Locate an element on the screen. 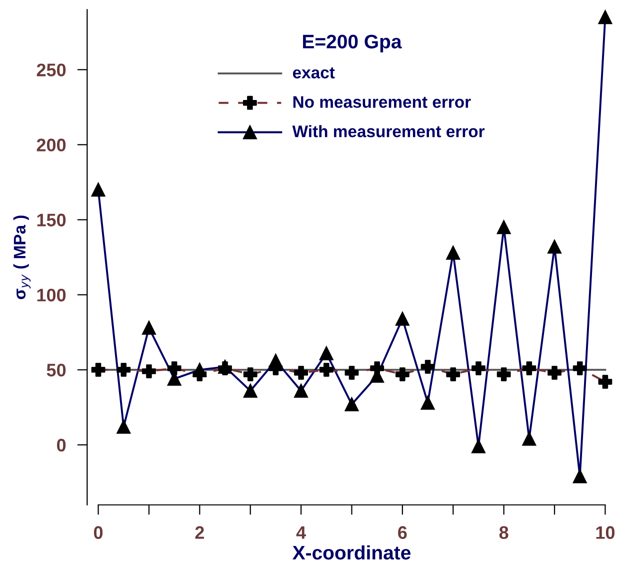  y-tick-label: 50 is located at coordinates (56, 370).